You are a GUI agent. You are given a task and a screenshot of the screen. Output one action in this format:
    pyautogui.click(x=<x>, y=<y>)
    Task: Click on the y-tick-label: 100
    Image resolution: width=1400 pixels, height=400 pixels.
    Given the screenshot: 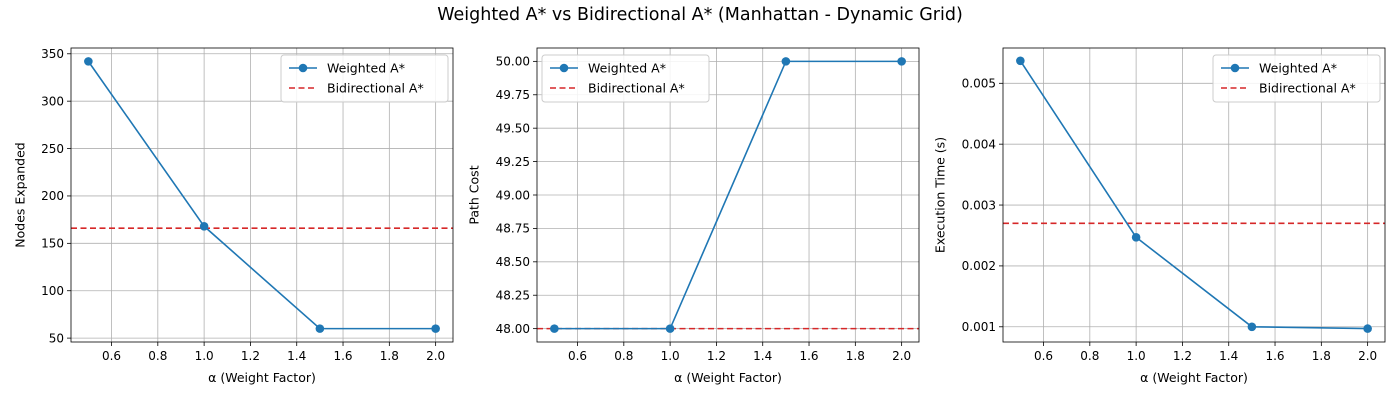 What is the action you would take?
    pyautogui.click(x=52, y=291)
    